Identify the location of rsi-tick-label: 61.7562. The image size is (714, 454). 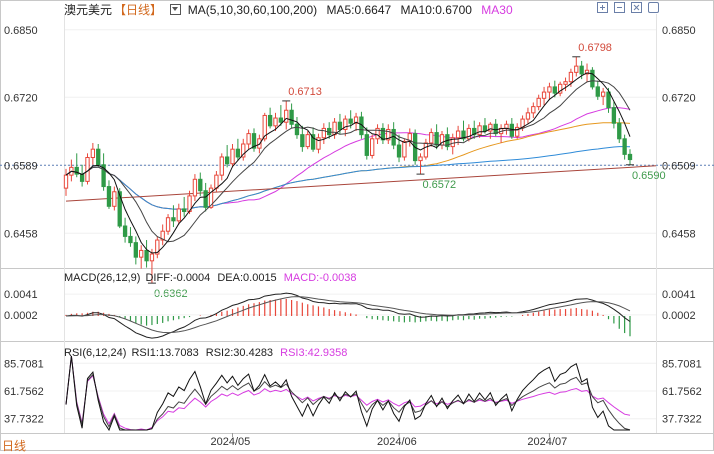
(24, 392).